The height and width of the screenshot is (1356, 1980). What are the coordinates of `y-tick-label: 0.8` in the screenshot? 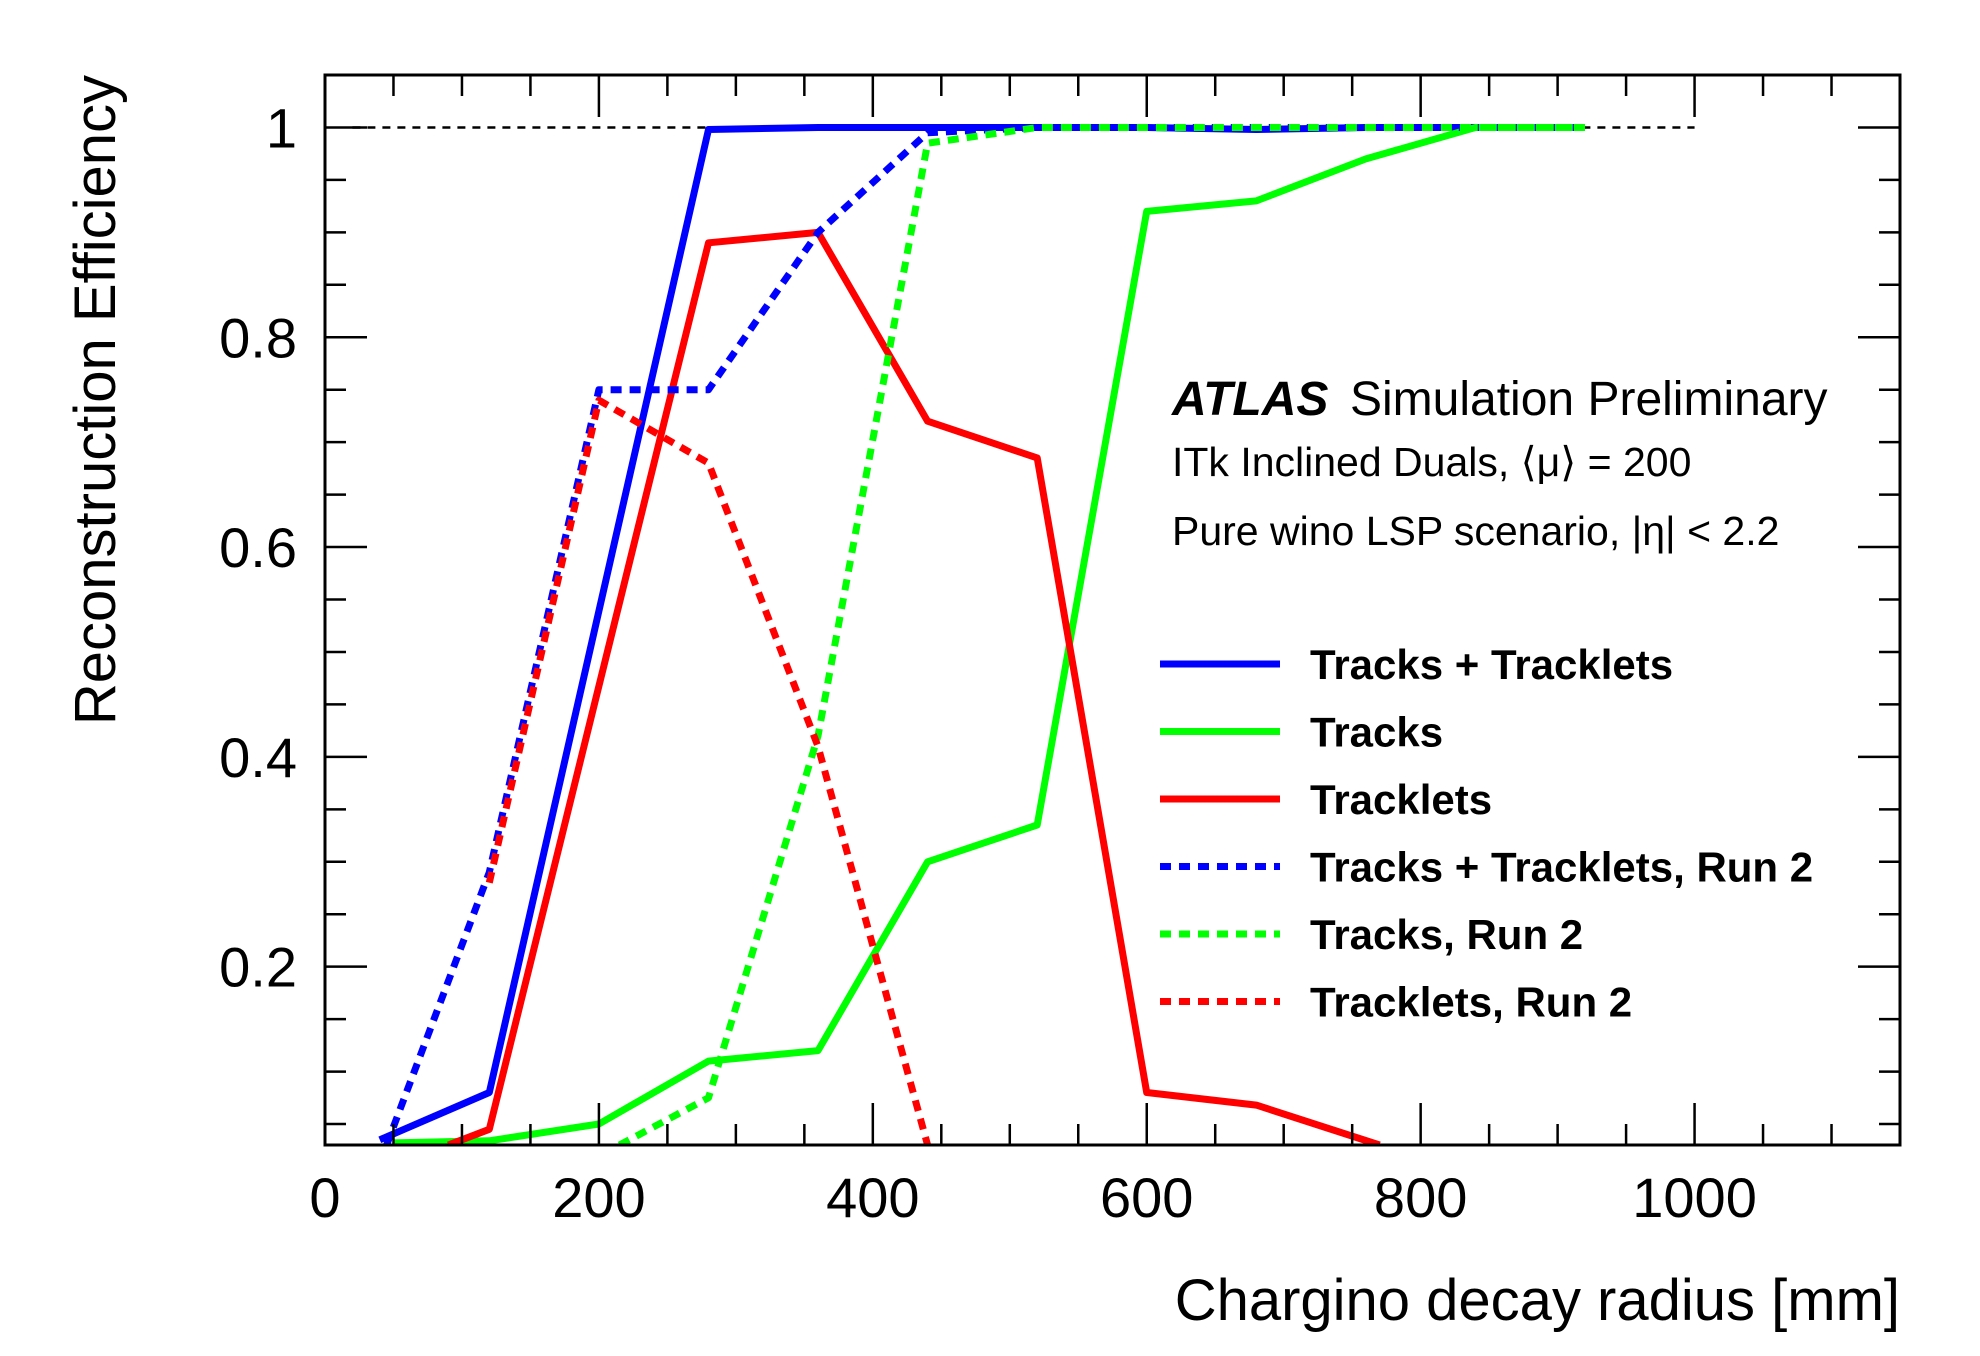 It's located at (258, 337).